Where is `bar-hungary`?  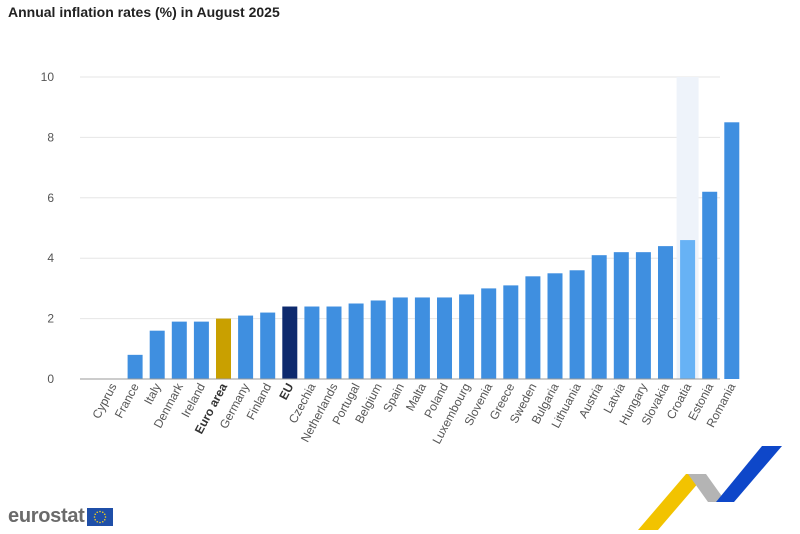 bar-hungary is located at coordinates (643, 315).